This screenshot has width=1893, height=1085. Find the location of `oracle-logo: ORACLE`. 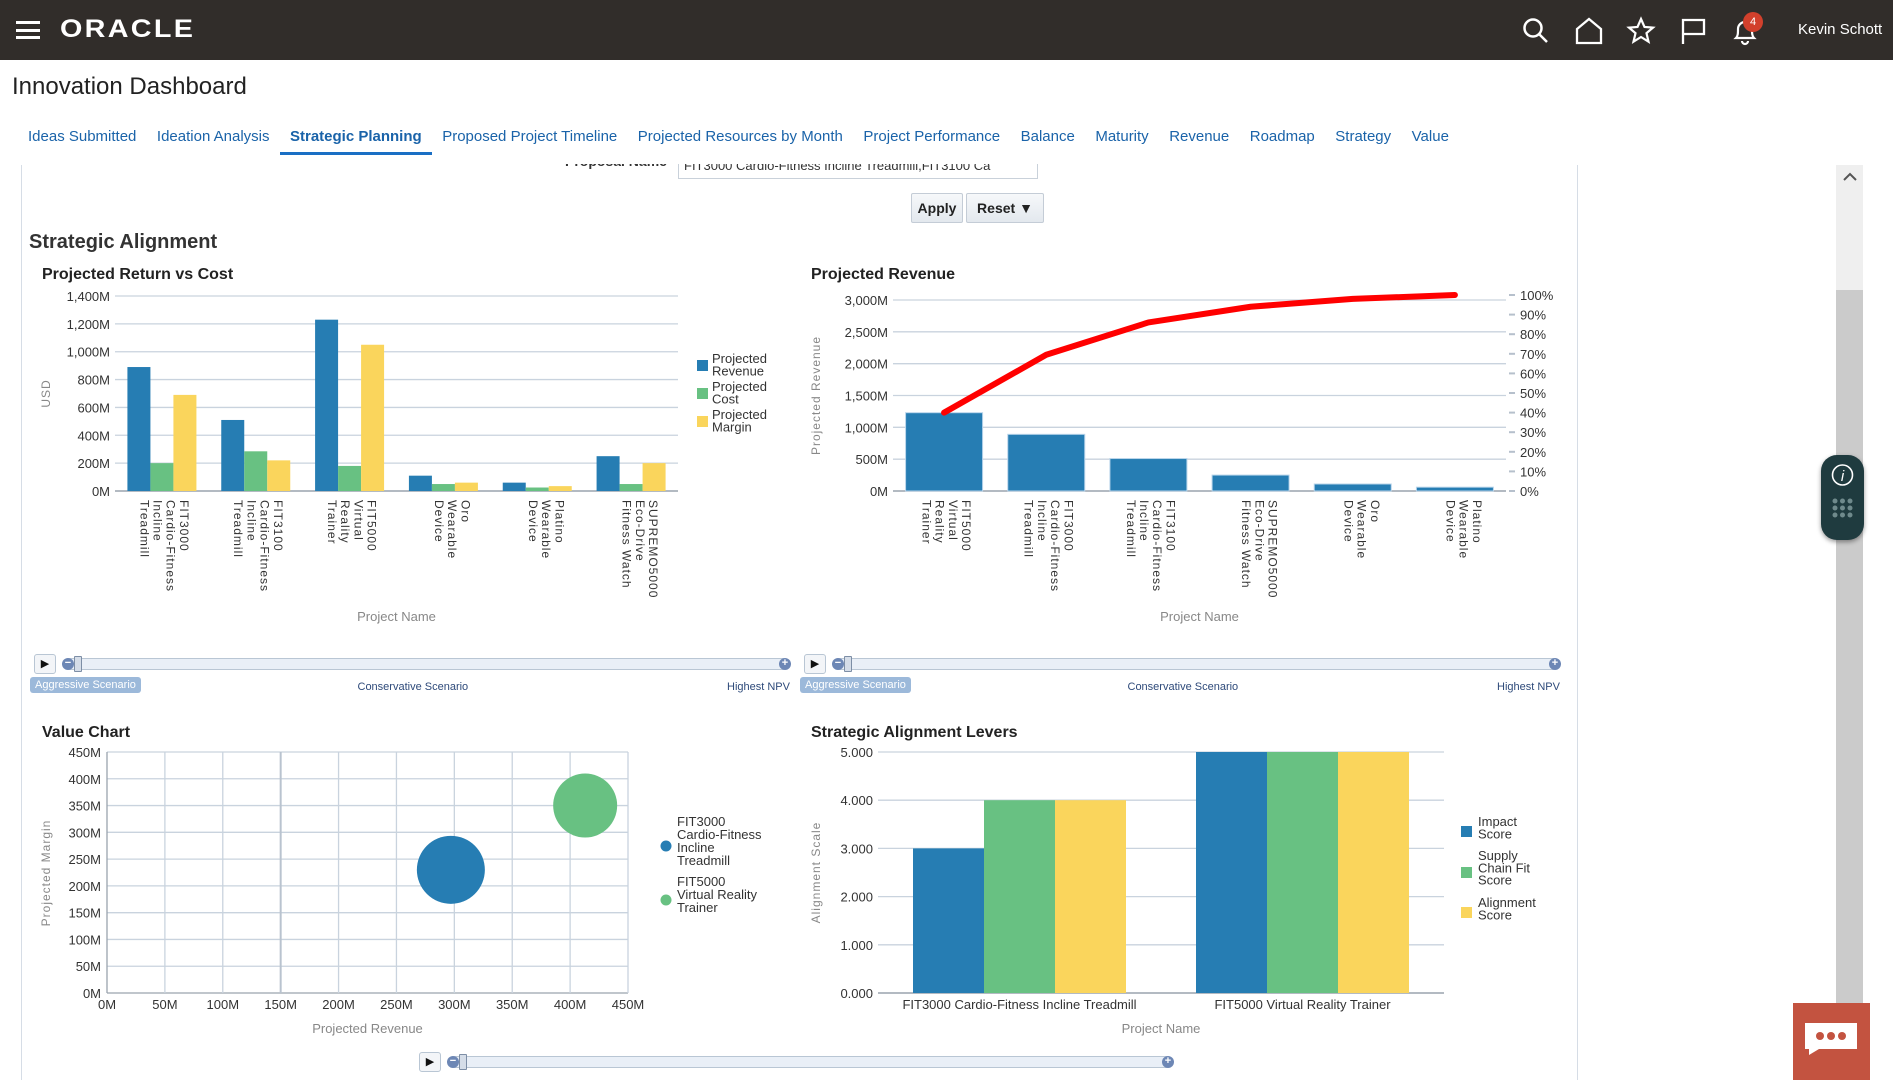

oracle-logo: ORACLE is located at coordinates (128, 29).